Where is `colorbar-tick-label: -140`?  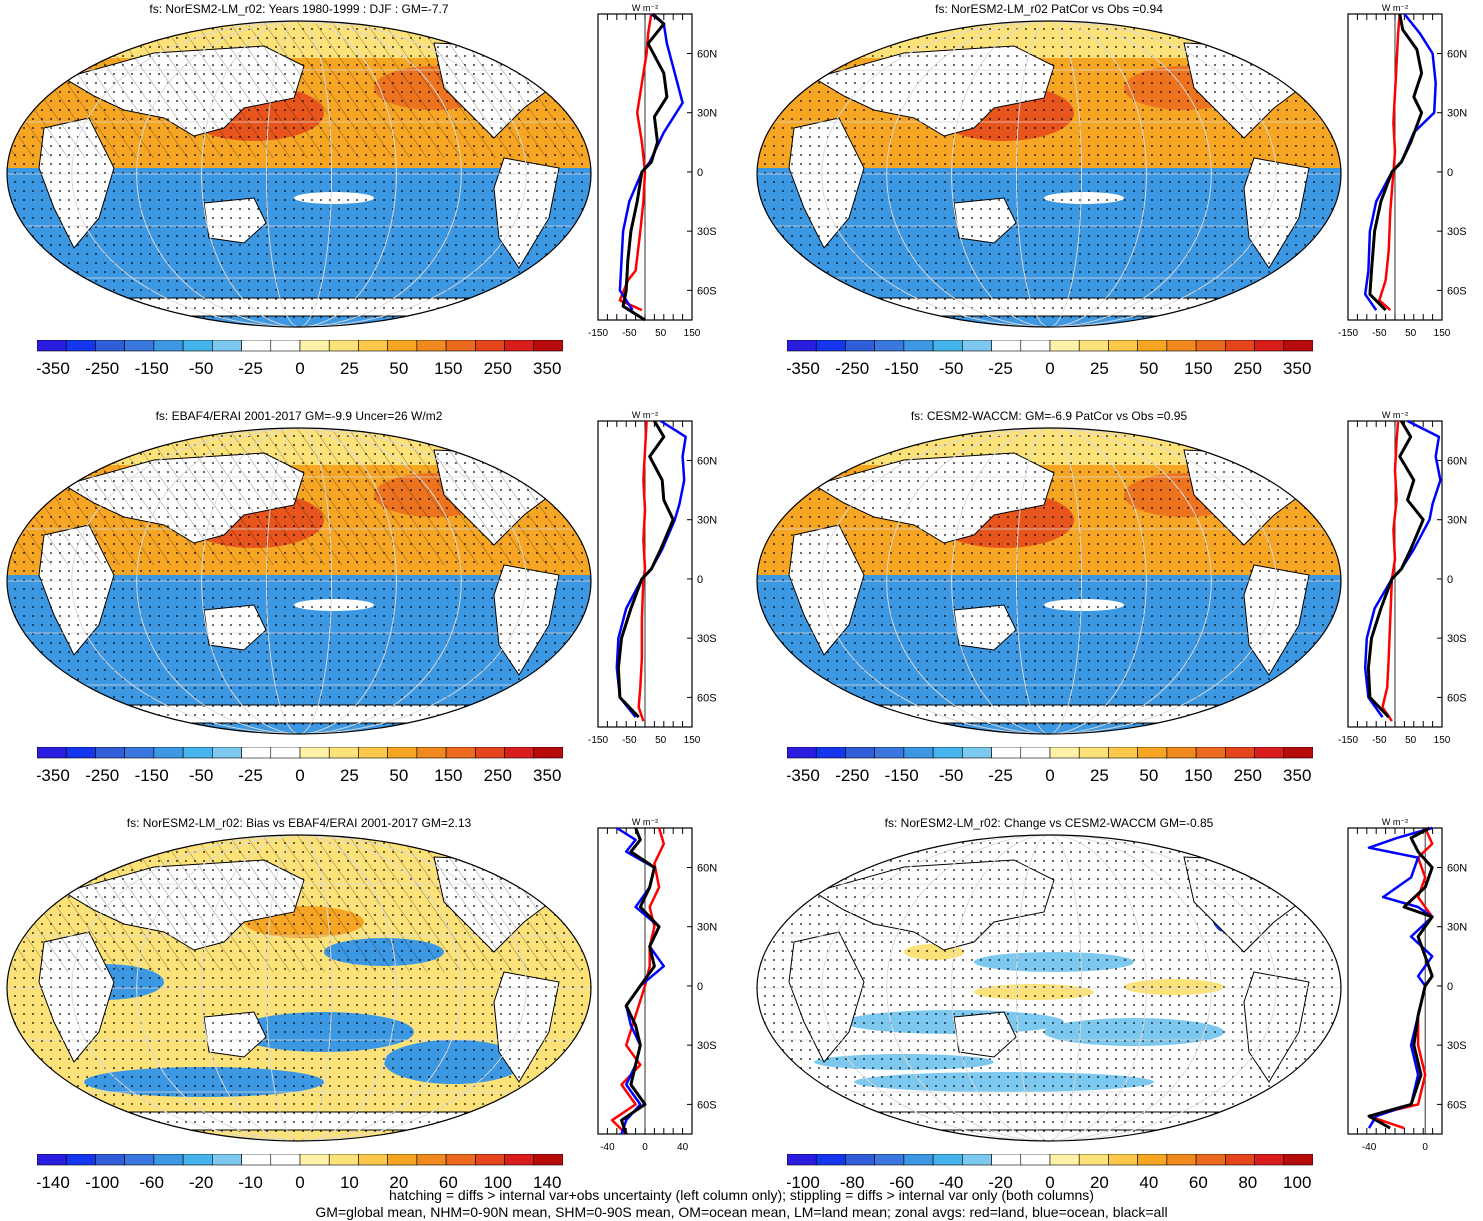
colorbar-tick-label: -140 is located at coordinates (53, 1182).